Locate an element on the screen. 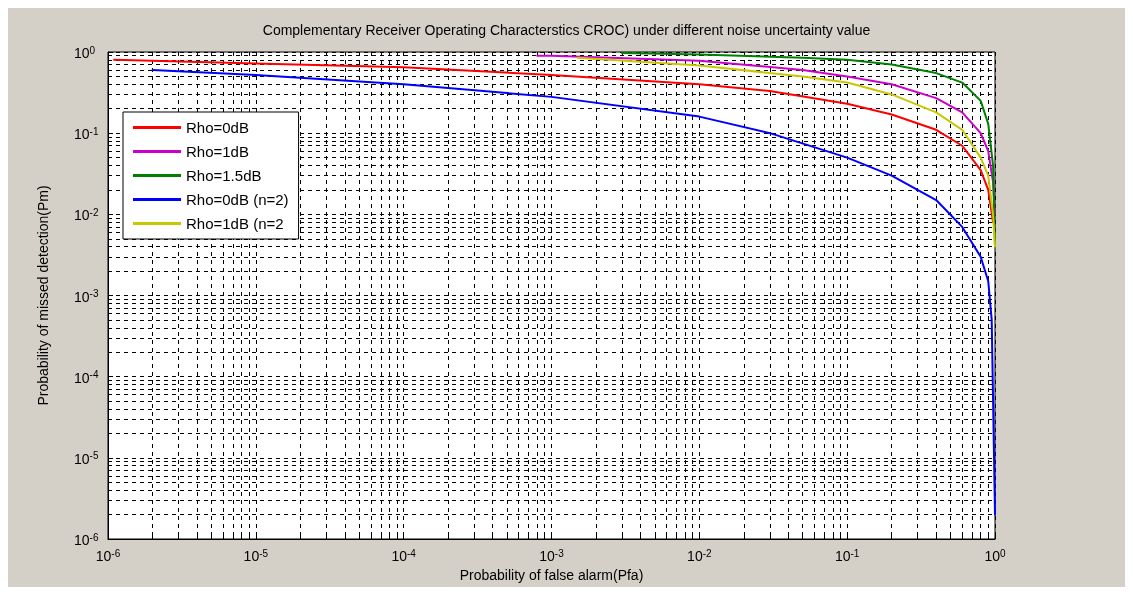 The image size is (1133, 595). y-axis-title: Probability of missed detection(Pm) is located at coordinates (43, 295).